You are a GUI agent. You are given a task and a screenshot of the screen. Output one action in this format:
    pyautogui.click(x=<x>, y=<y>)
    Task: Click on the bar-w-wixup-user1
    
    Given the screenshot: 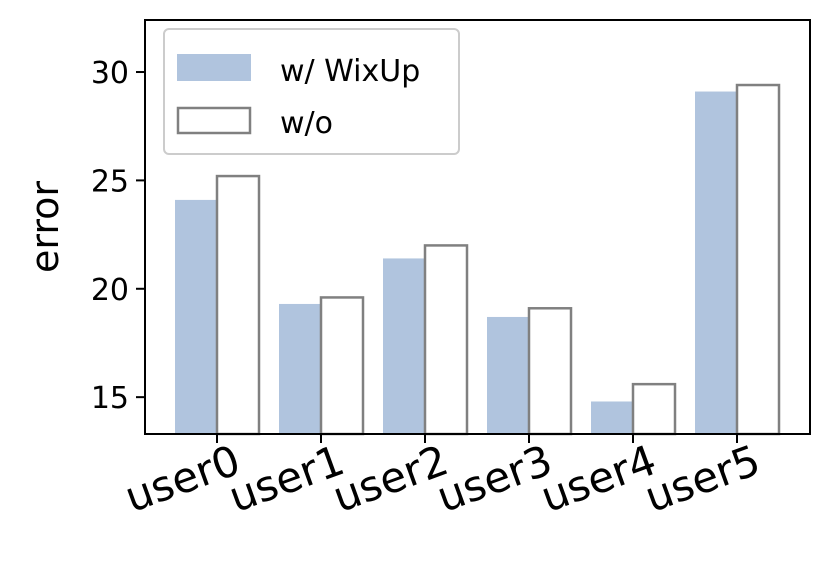 What is the action you would take?
    pyautogui.click(x=300, y=368)
    